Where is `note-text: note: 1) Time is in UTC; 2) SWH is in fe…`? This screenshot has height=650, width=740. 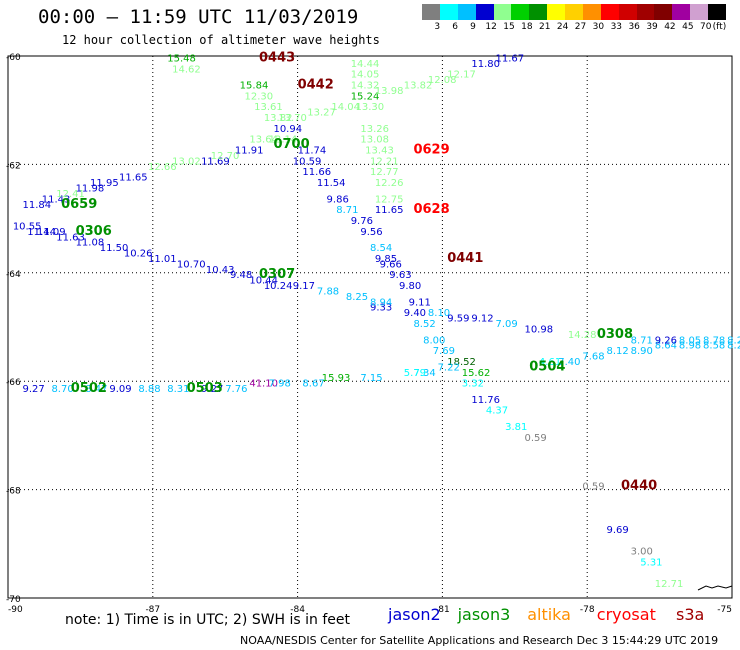
note-text: note: 1) Time is in UTC; 2) SWH is in fe… is located at coordinates (208, 620).